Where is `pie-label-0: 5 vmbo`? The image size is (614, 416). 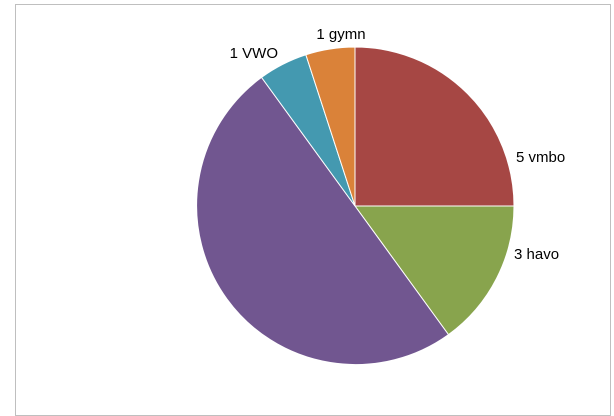 pie-label-0: 5 vmbo is located at coordinates (540, 157).